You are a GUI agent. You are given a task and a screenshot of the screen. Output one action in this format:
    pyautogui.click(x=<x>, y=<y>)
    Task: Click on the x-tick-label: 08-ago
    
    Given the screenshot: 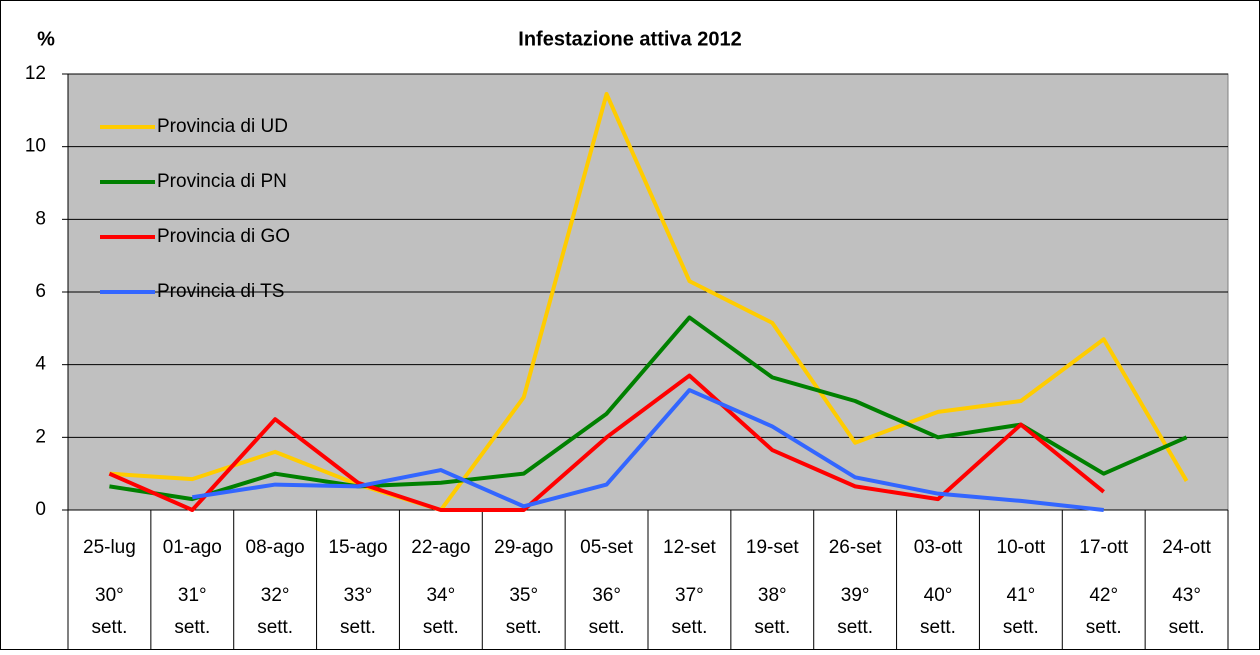 What is the action you would take?
    pyautogui.click(x=275, y=547)
    